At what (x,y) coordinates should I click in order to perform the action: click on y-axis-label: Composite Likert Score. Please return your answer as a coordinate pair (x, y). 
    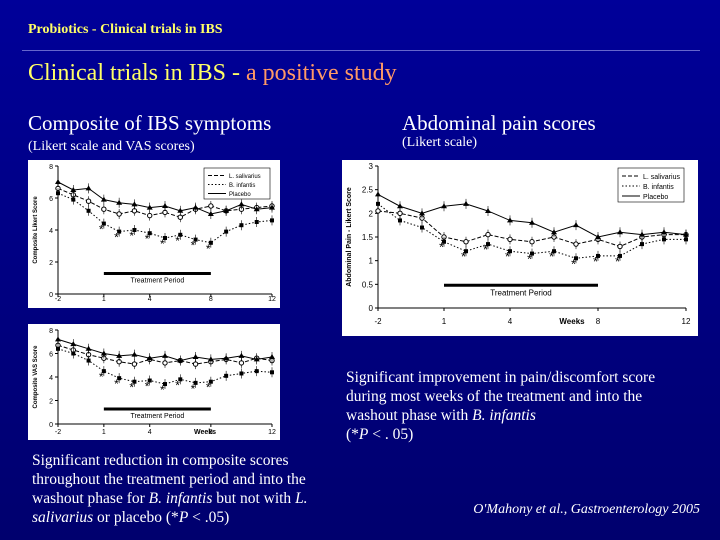
    Looking at the image, I should click on (36, 230).